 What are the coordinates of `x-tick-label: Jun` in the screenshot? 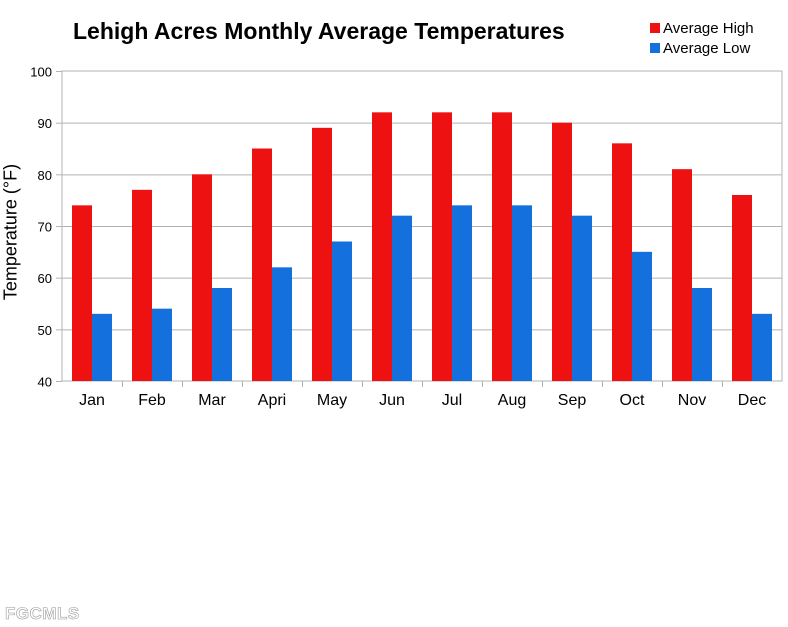 It's located at (392, 400).